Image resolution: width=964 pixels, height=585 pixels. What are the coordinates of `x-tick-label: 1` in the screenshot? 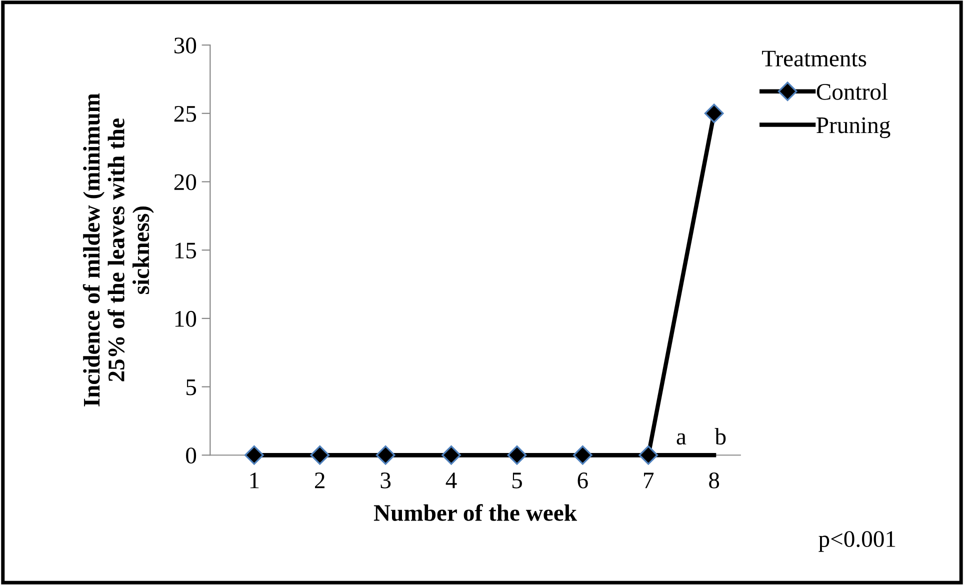 It's located at (254, 480).